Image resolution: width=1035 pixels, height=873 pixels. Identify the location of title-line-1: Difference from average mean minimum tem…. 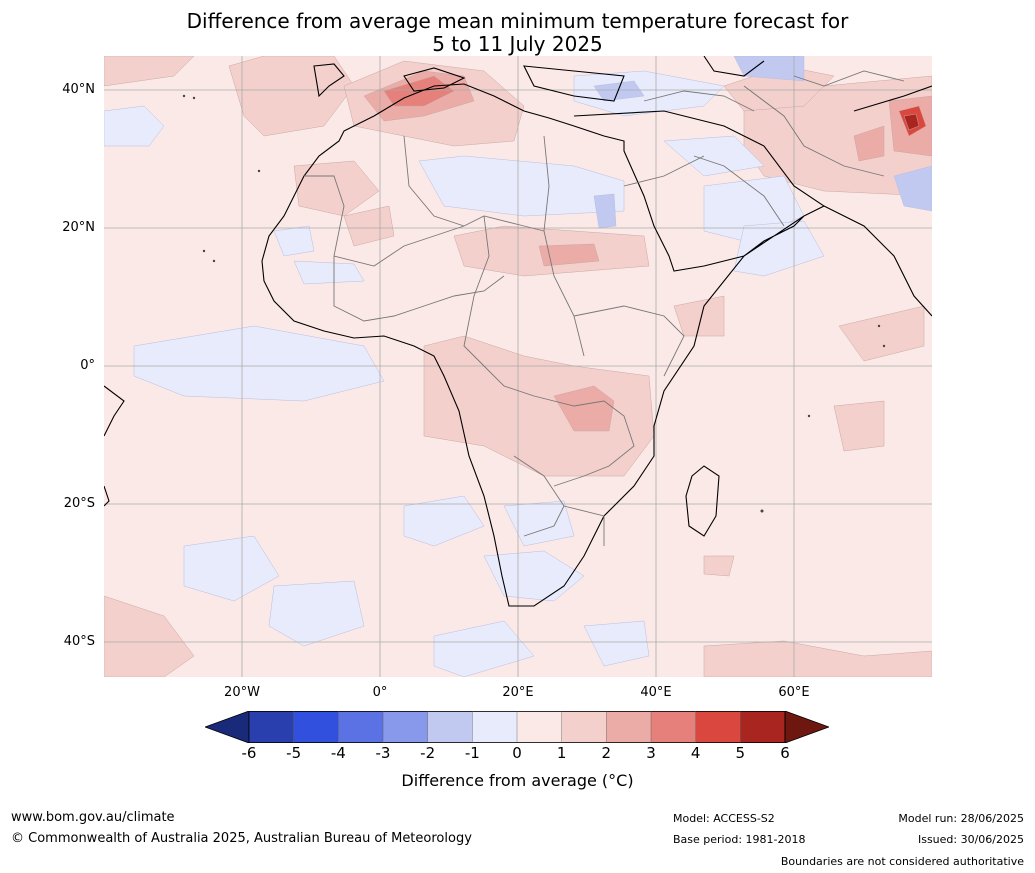
(517, 21).